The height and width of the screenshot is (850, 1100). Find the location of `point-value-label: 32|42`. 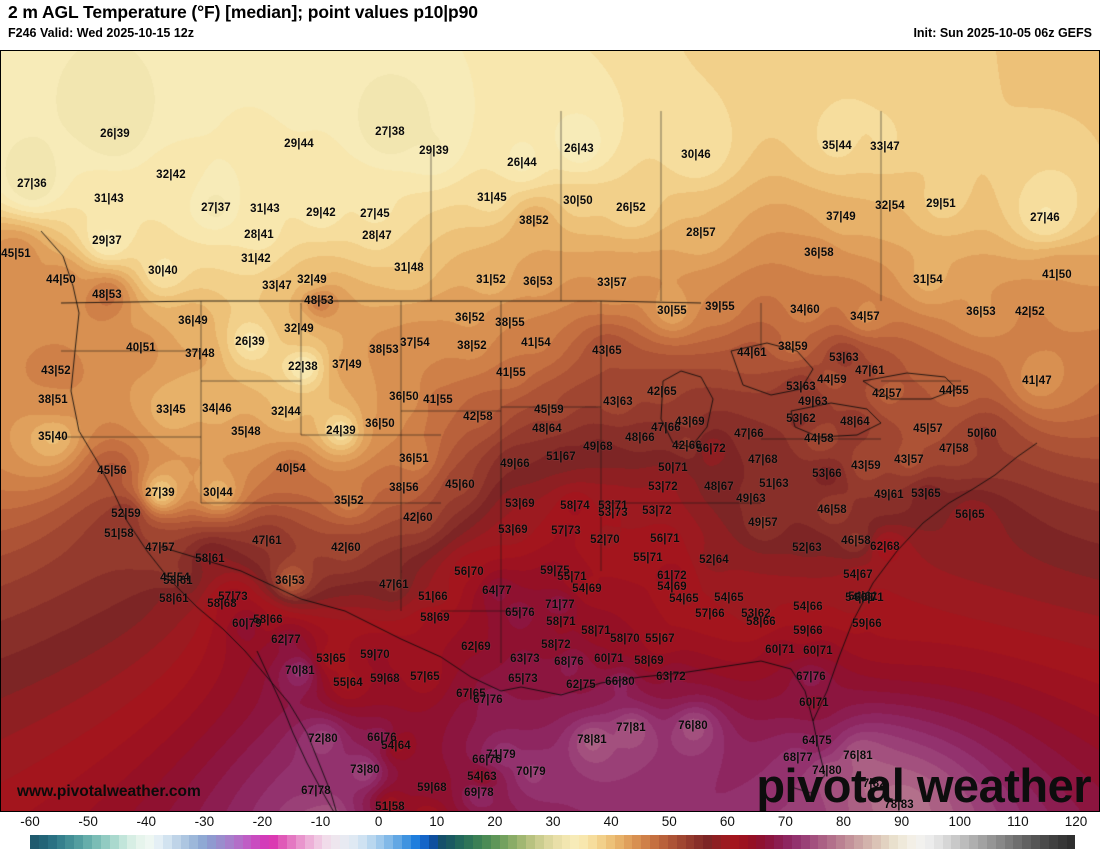

point-value-label: 32|42 is located at coordinates (171, 175).